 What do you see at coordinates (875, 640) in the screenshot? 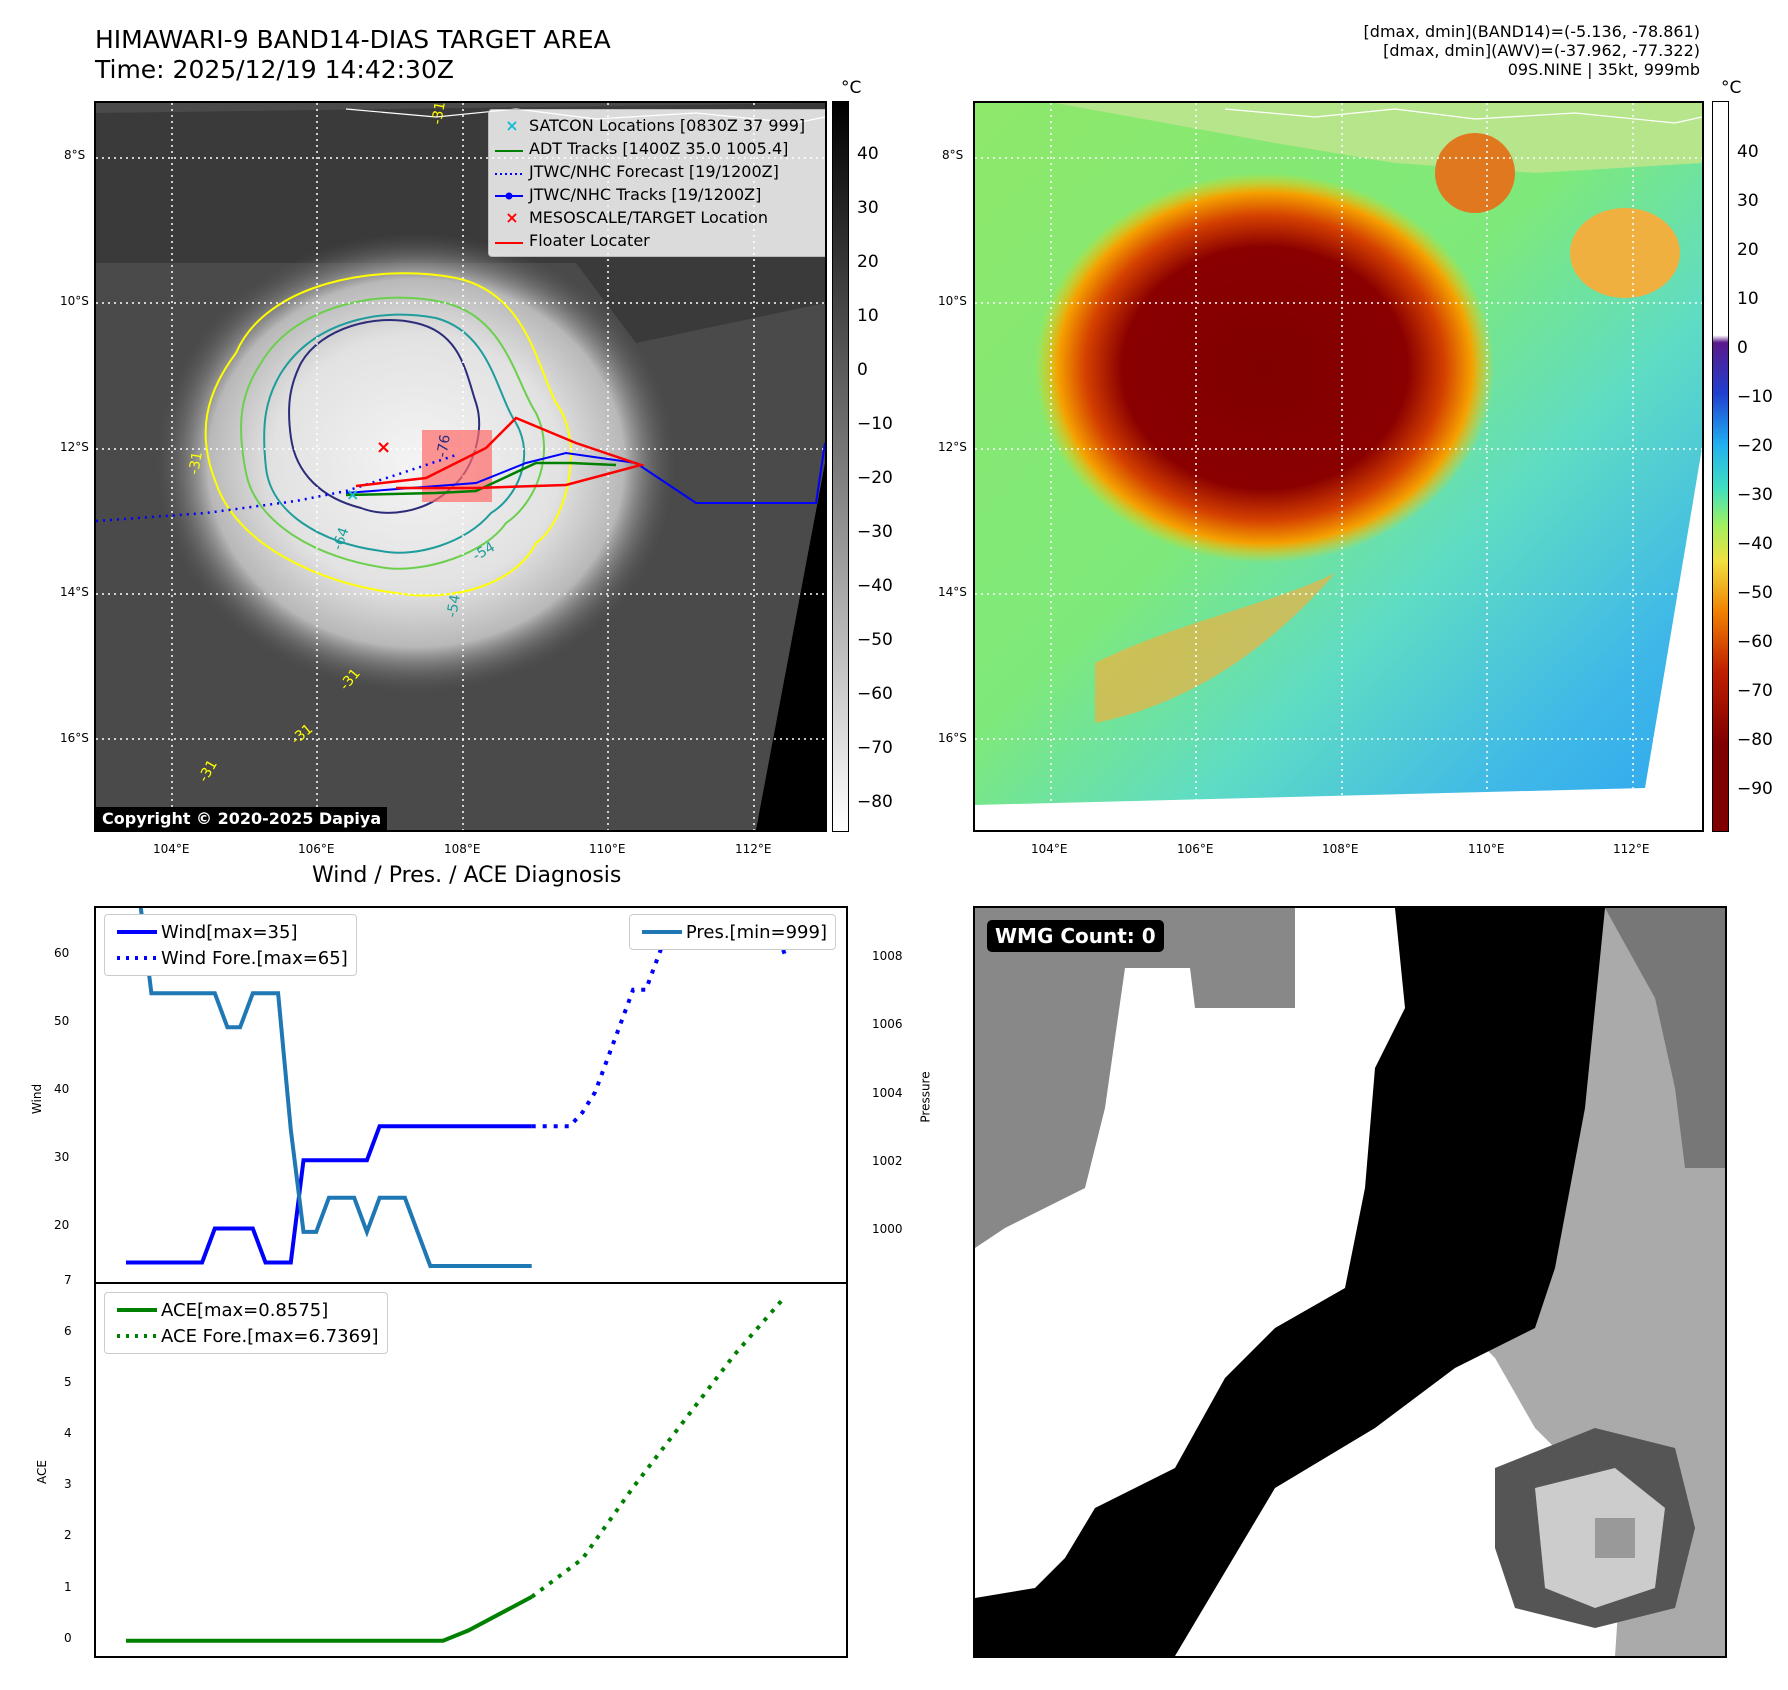
I see `cbar-left-tick: −50` at bounding box center [875, 640].